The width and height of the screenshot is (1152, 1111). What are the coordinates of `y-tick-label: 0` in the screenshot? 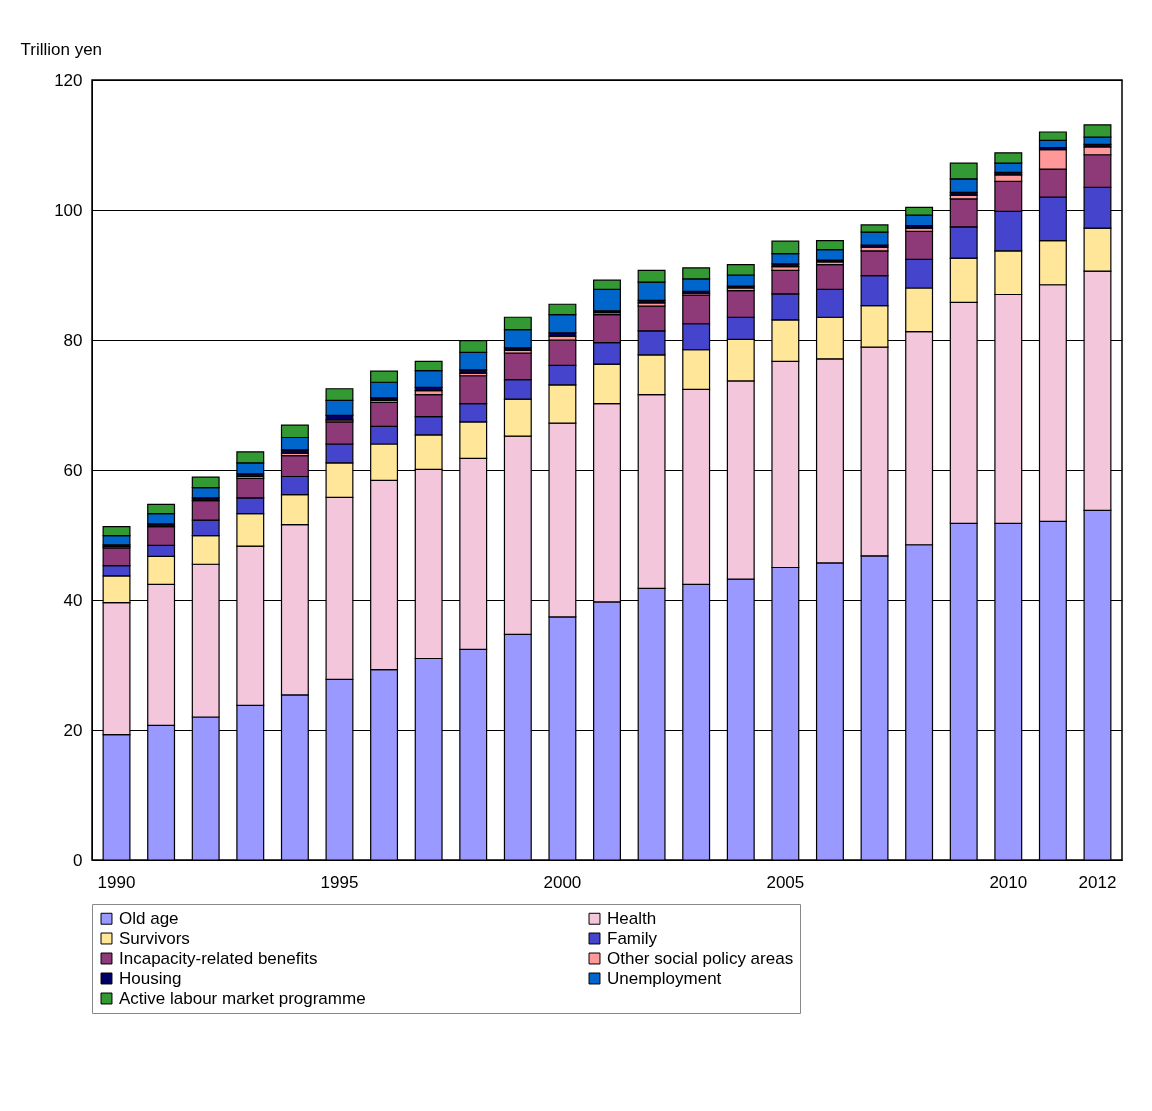 It's located at (78, 860).